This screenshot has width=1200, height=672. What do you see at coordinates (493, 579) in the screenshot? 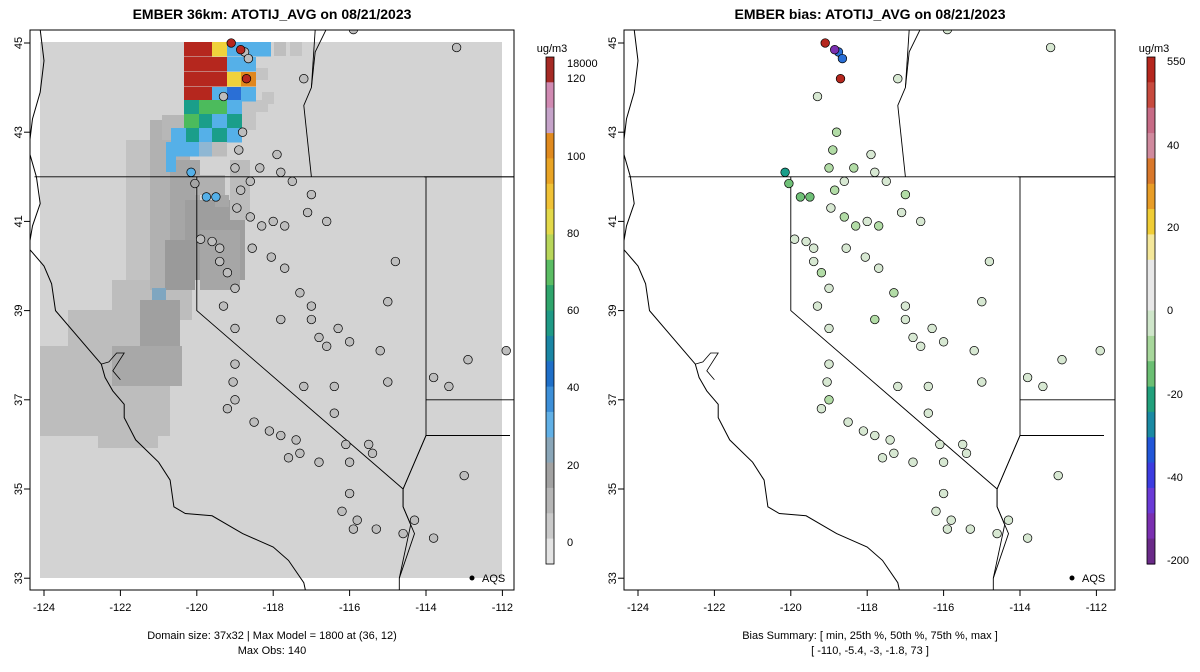
I see `left-legend-label: AQS` at bounding box center [493, 579].